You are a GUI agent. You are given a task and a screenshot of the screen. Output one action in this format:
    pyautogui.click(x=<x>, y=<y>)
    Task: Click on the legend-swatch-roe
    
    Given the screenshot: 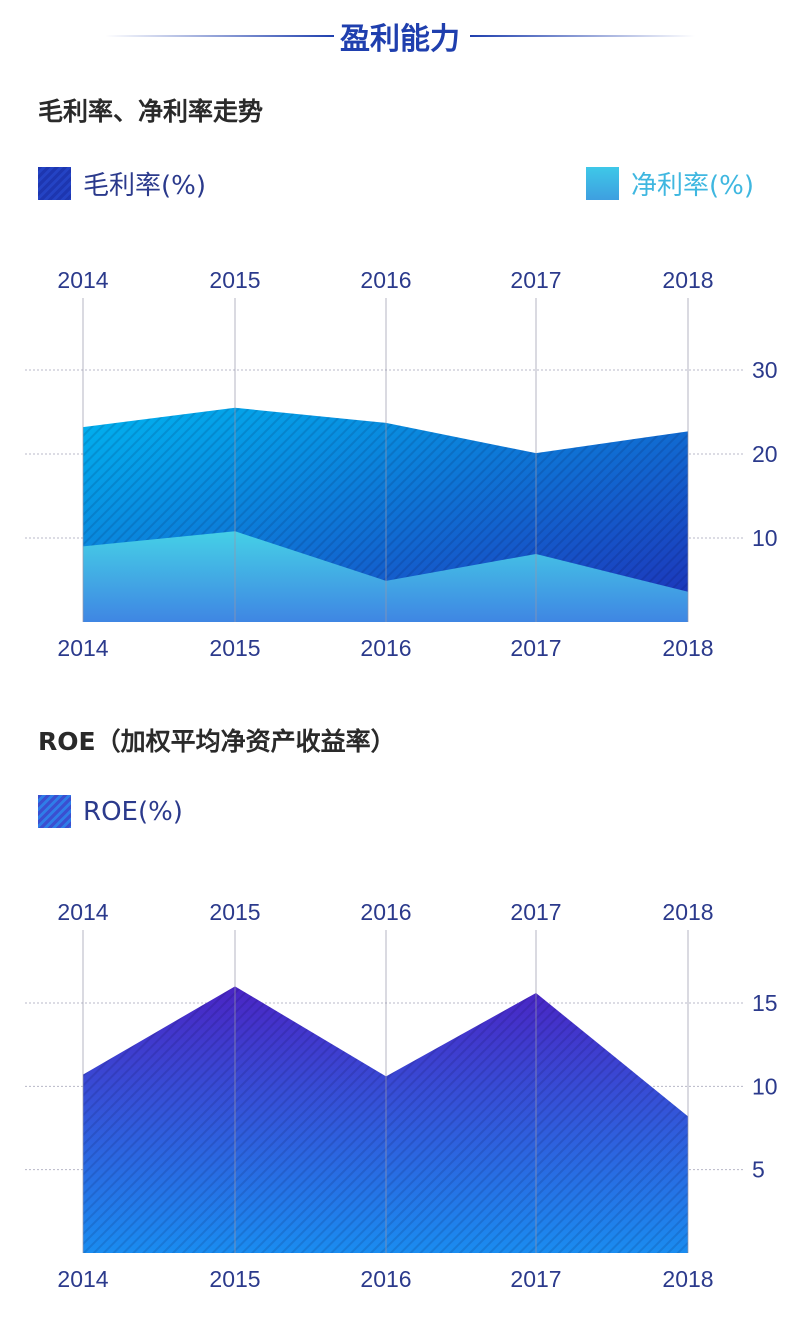 What is the action you would take?
    pyautogui.click(x=54, y=811)
    